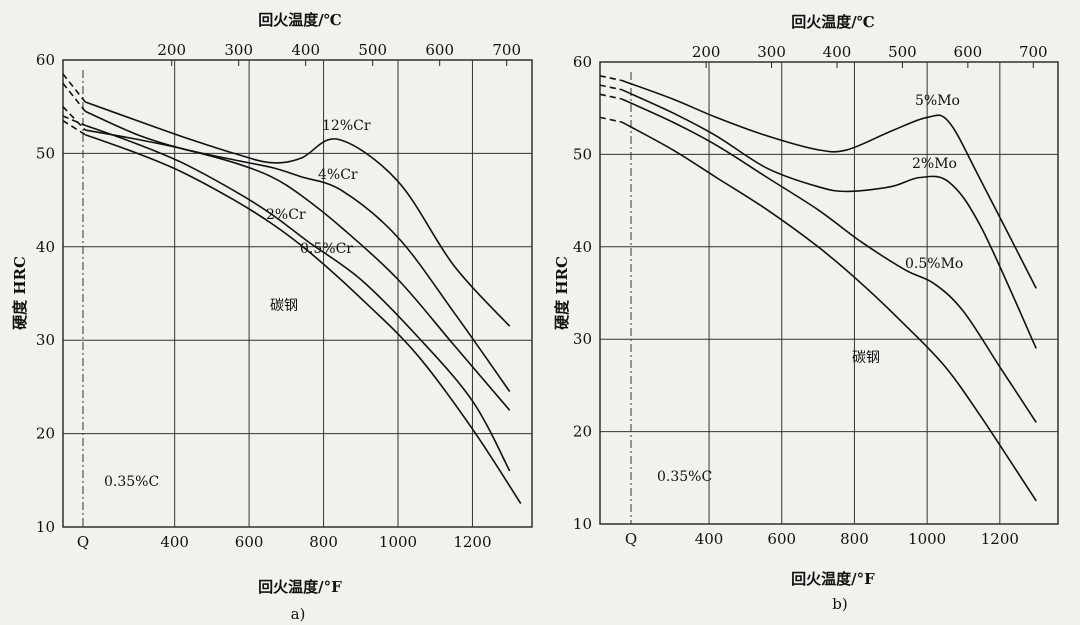 This screenshot has height=625, width=1080. I want to click on series-label: 0.5%Cr, so click(326, 249).